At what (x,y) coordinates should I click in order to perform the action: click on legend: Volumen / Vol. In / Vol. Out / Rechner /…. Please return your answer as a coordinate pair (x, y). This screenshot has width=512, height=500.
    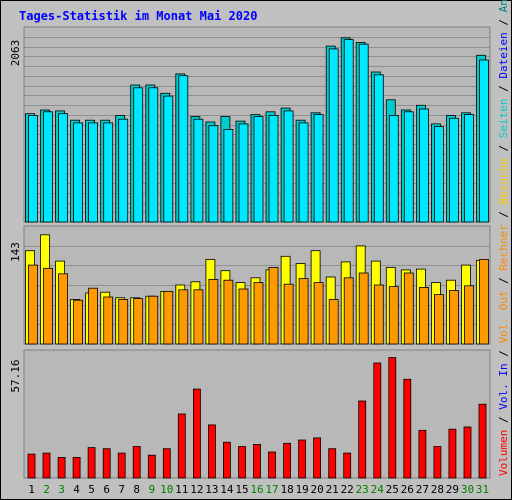
    Looking at the image, I should click on (503, 238).